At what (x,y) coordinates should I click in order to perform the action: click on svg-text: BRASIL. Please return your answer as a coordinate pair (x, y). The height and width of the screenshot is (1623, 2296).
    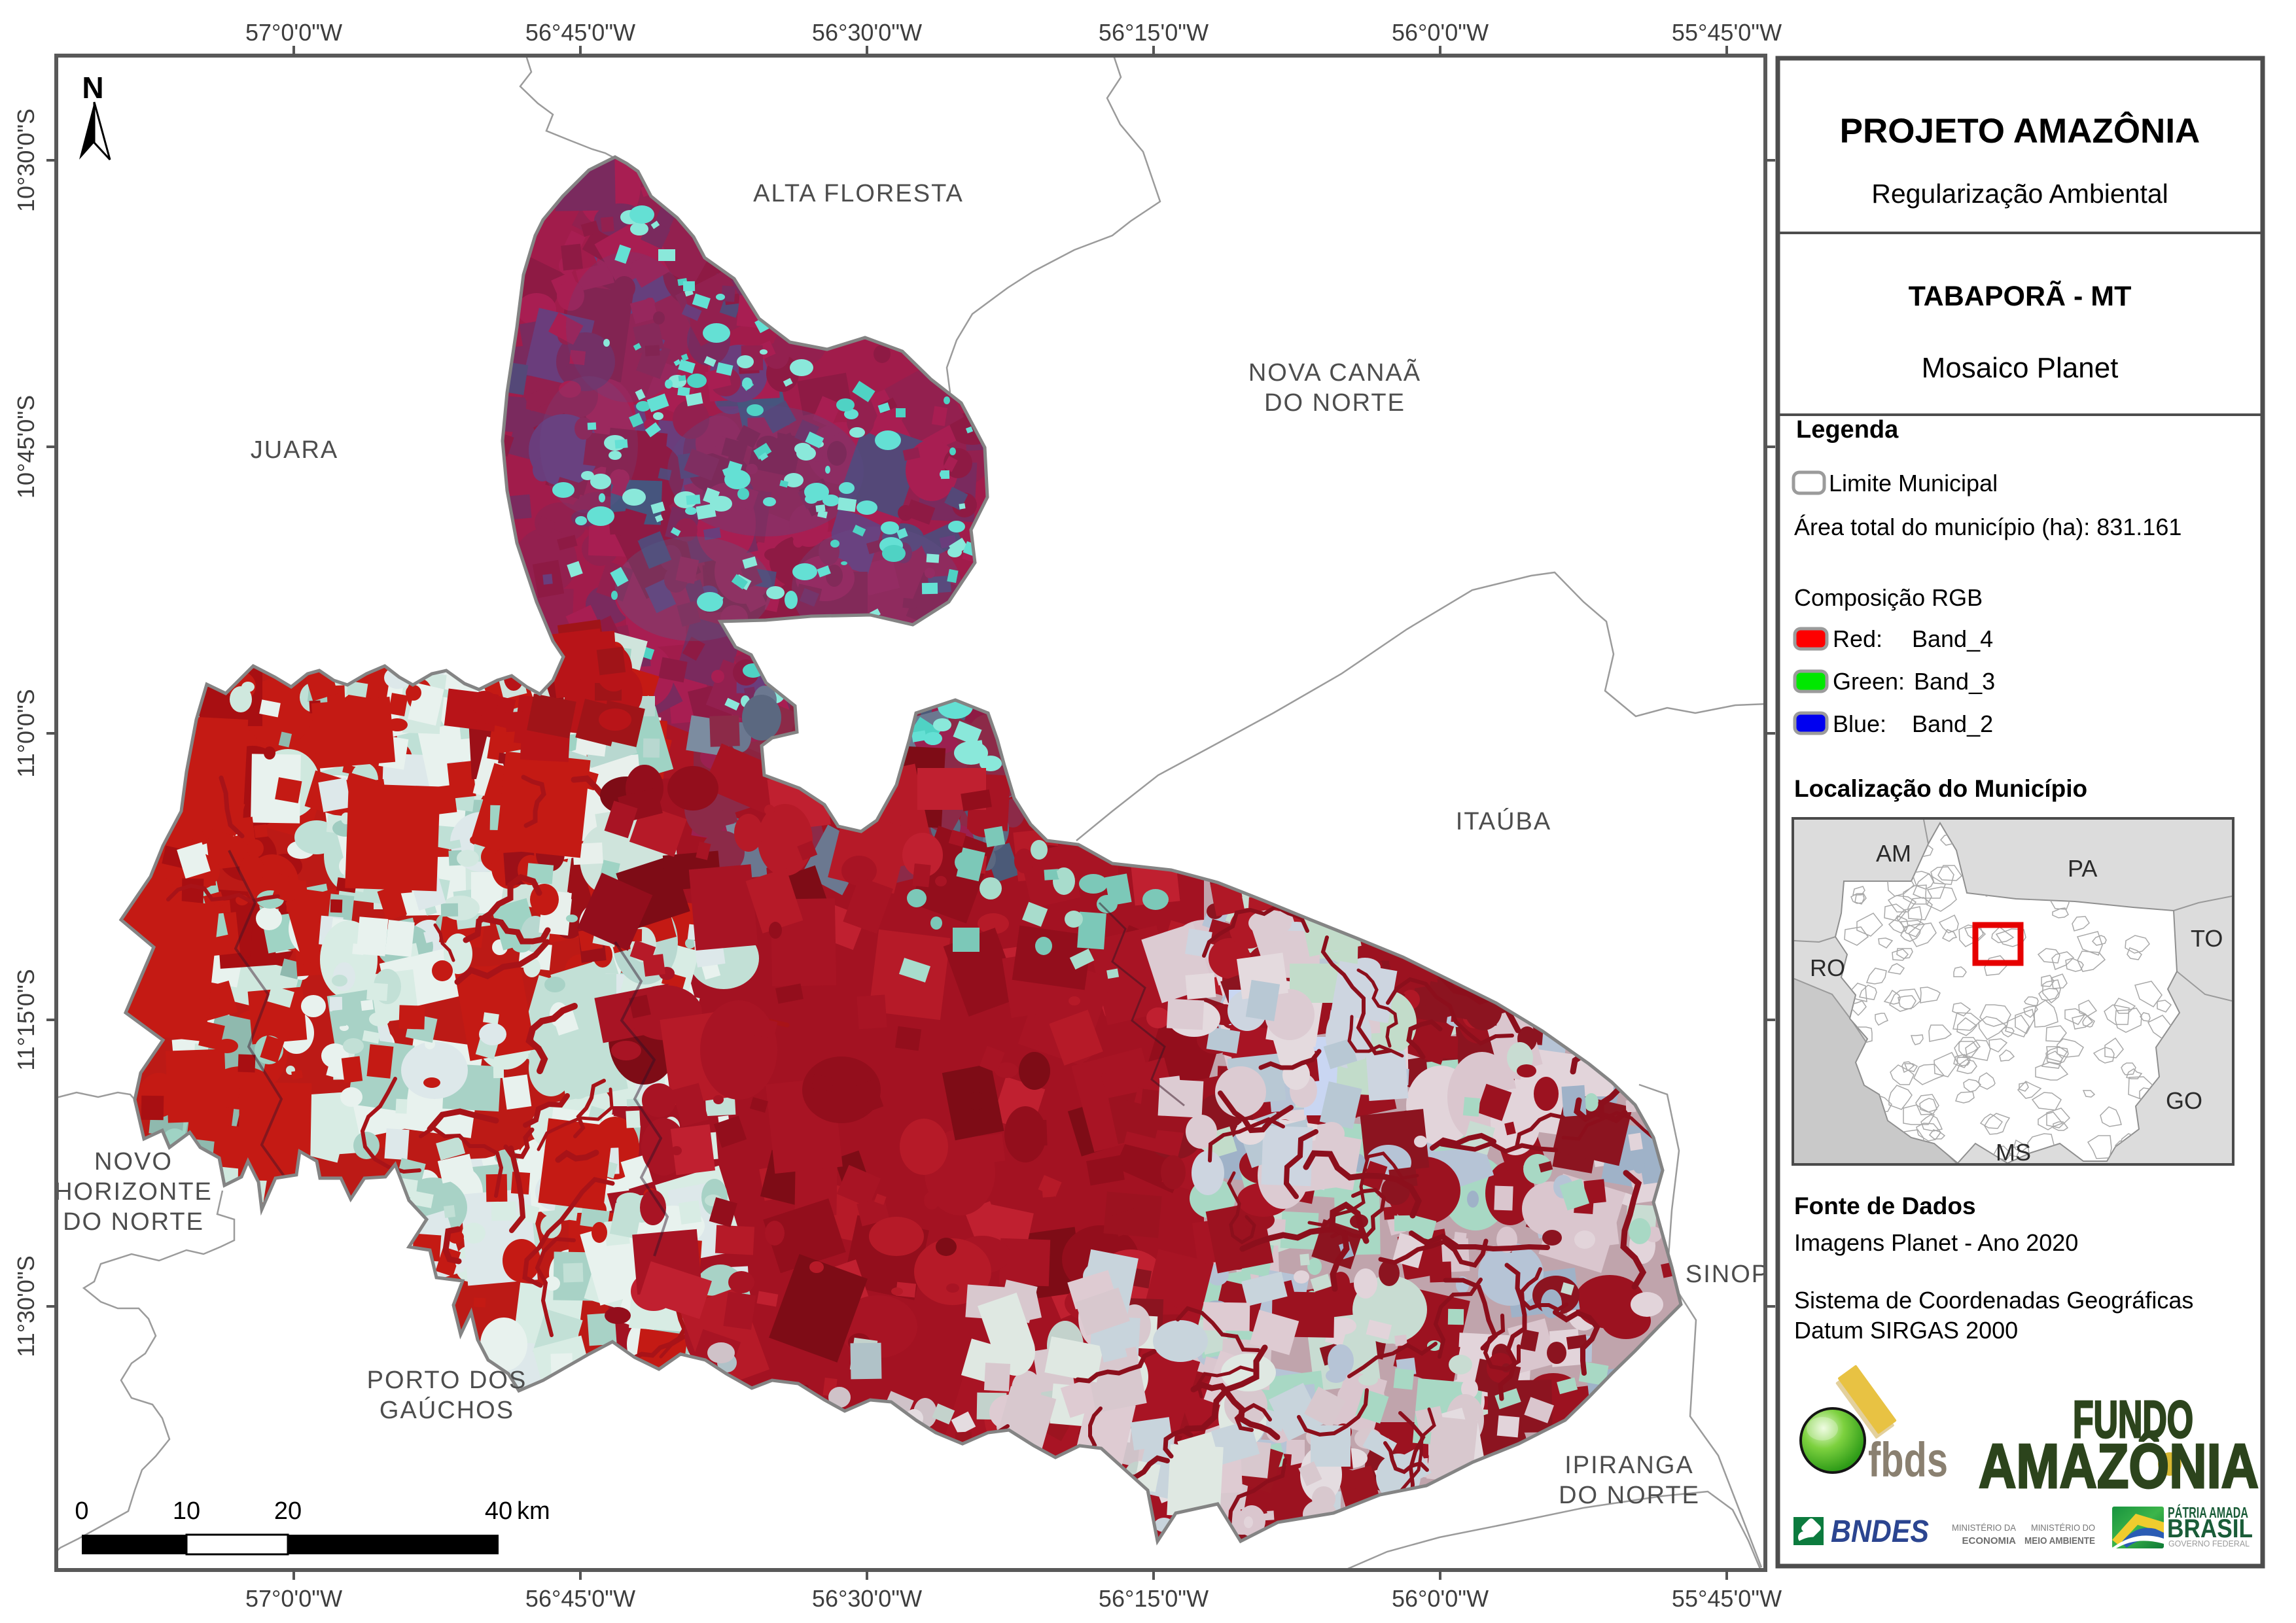
    Looking at the image, I should click on (2210, 1529).